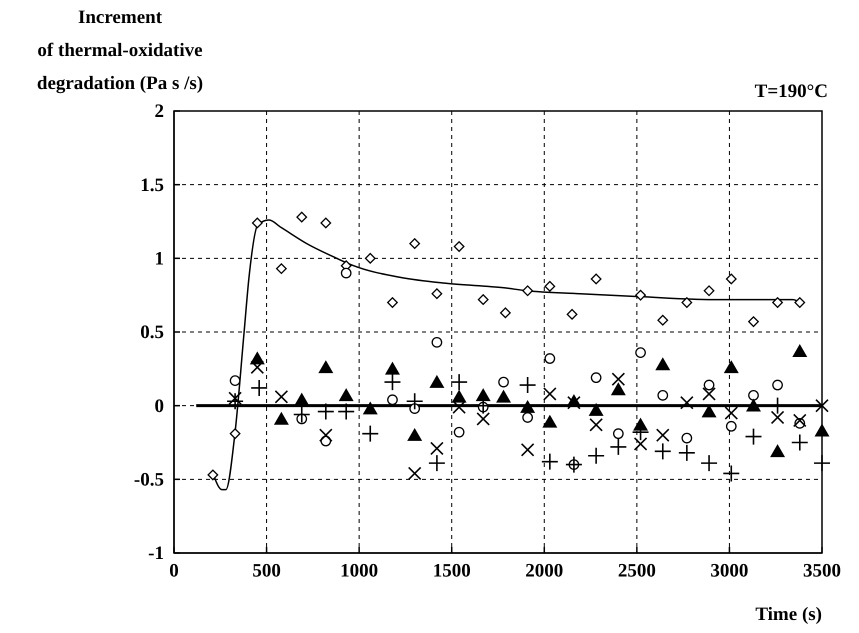 The height and width of the screenshot is (633, 859). Describe the element at coordinates (451, 571) in the screenshot. I see `x-tick-label: 1500` at that location.